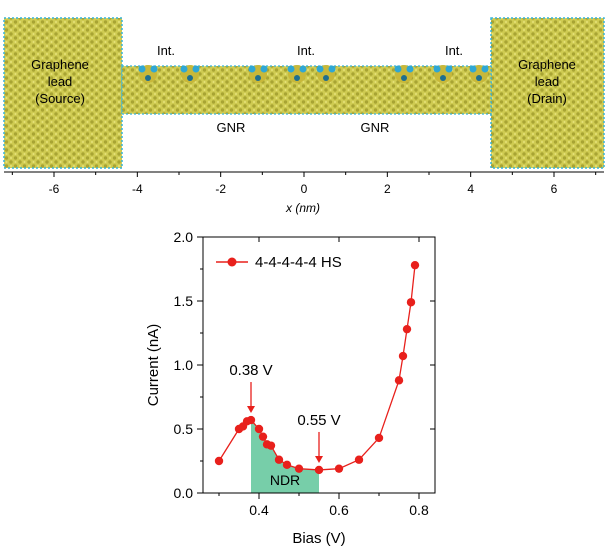  What do you see at coordinates (184, 301) in the screenshot?
I see `y-tick-label: 1.5` at bounding box center [184, 301].